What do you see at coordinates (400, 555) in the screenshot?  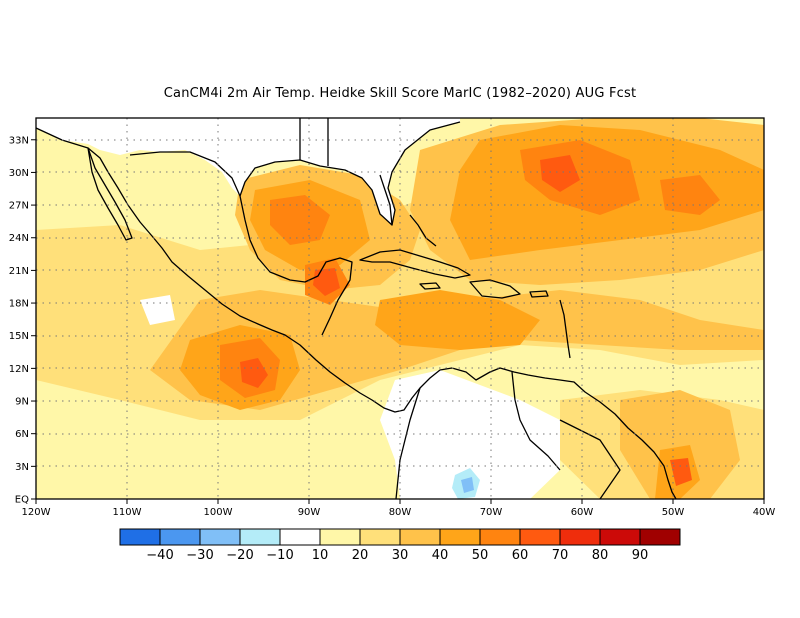 I see `colorbar-label: 30` at bounding box center [400, 555].